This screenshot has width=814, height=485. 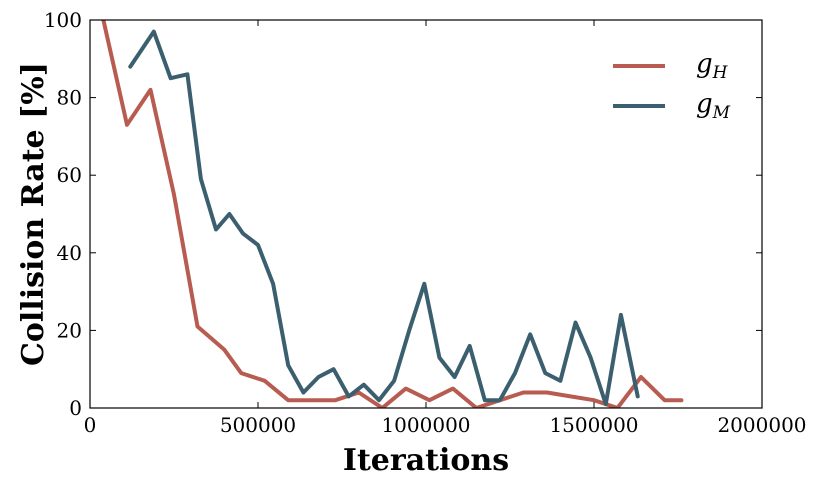 What do you see at coordinates (258, 425) in the screenshot?
I see `x-tick-label: 500000` at bounding box center [258, 425].